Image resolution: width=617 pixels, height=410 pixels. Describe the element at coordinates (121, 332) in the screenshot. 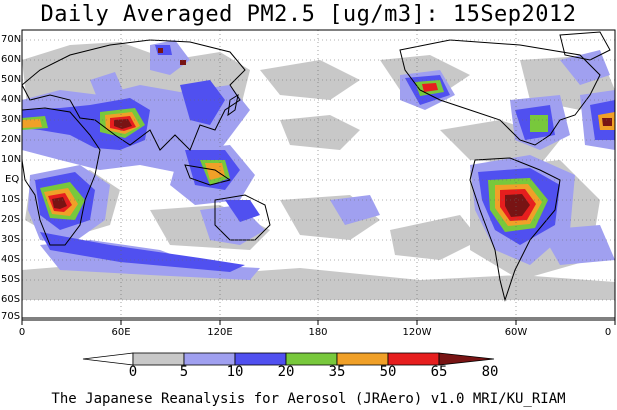

I see `lon-label-60e: 60E` at that location.